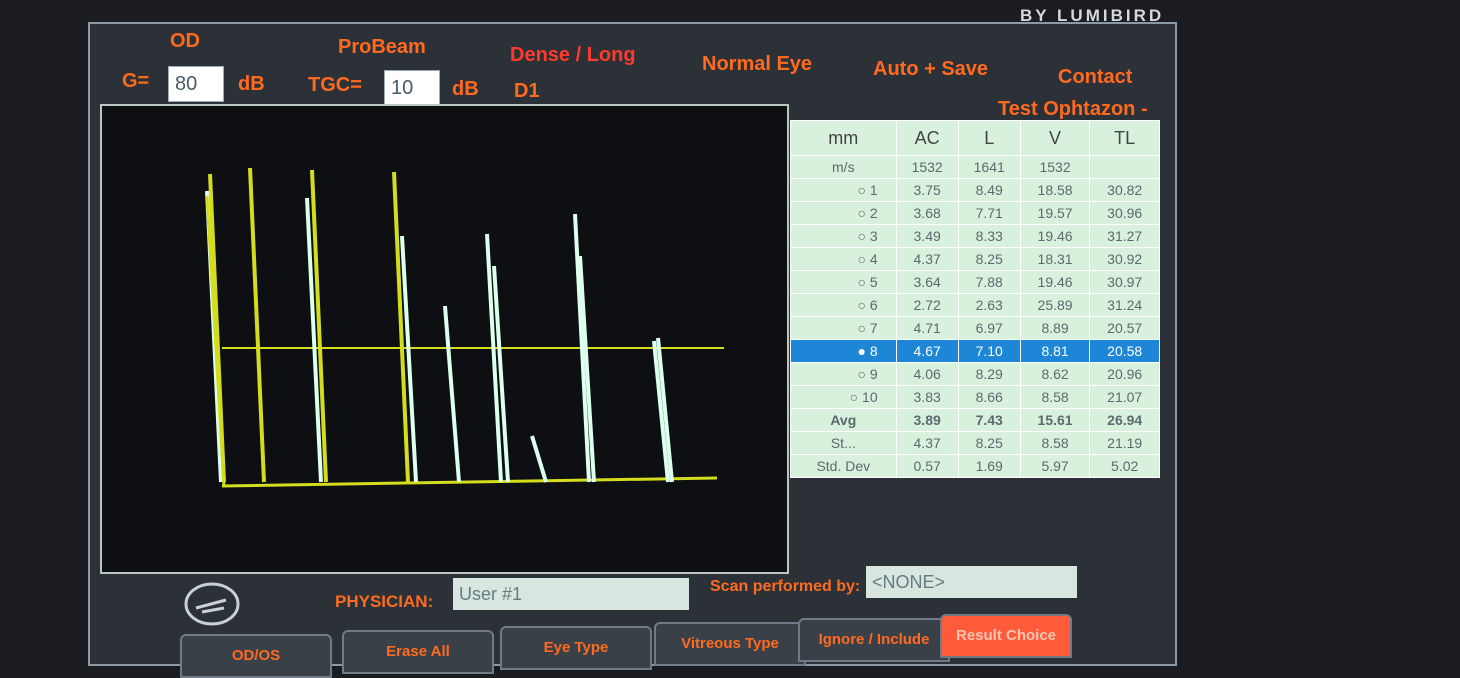  What do you see at coordinates (927, 374) in the screenshot?
I see `cell: 4.06` at bounding box center [927, 374].